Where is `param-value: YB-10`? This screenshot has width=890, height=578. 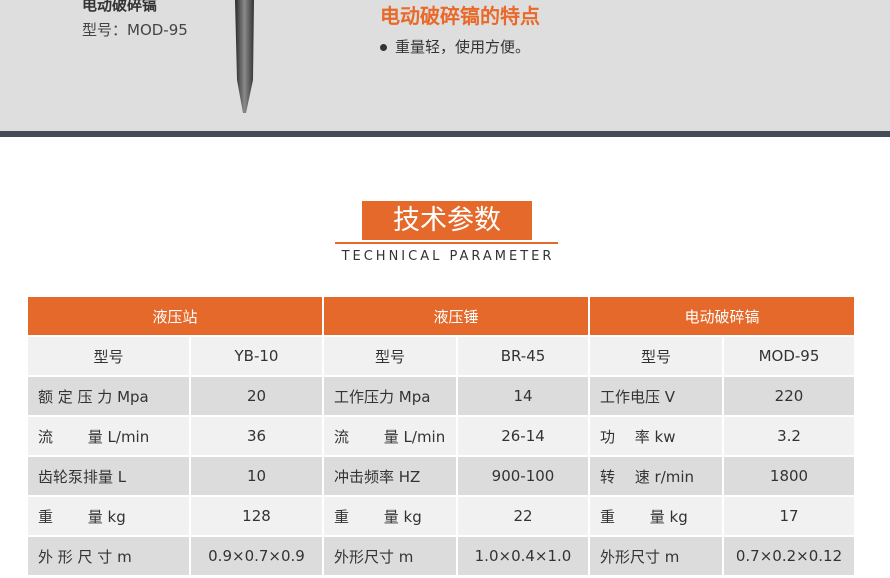
param-value: YB-10 is located at coordinates (256, 356).